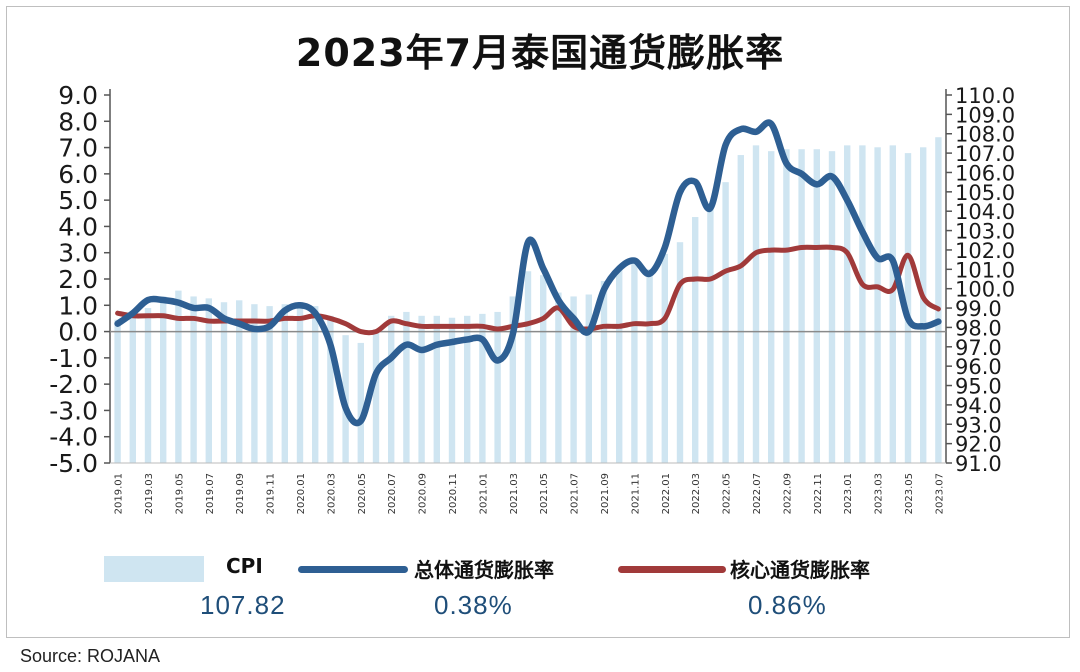 This screenshot has height=672, width=1080. I want to click on left-tick-label: 1.0, so click(78, 305).